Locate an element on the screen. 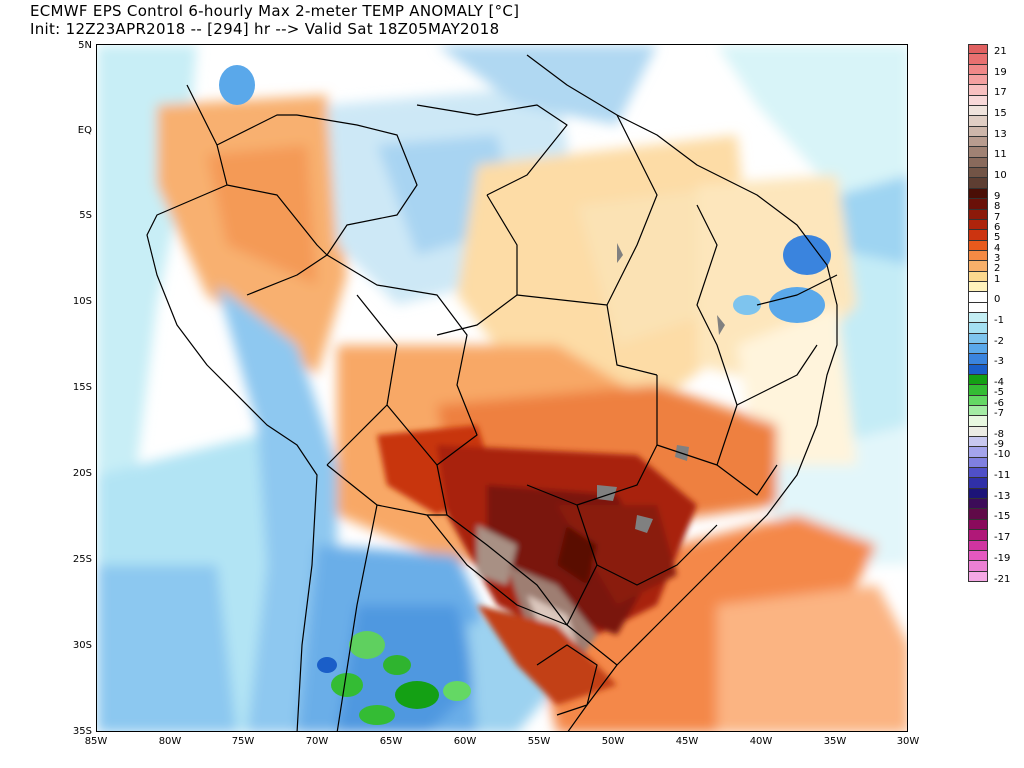  colorbar-step: 19 is located at coordinates (993, 70).